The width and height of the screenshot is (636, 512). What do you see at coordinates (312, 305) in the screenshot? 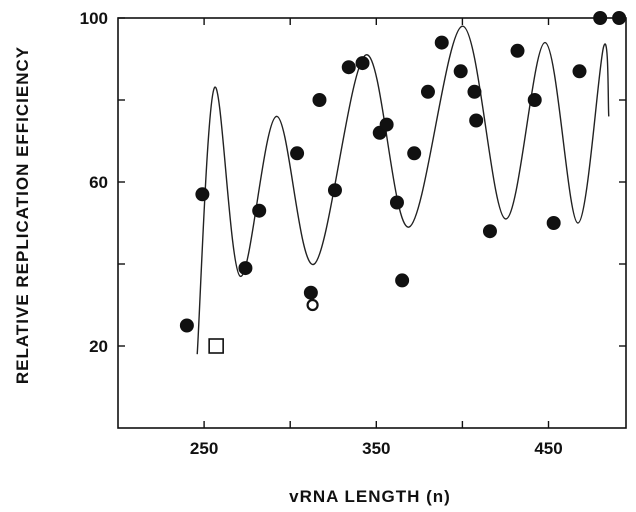
I see `data-point-open-circle` at bounding box center [312, 305].